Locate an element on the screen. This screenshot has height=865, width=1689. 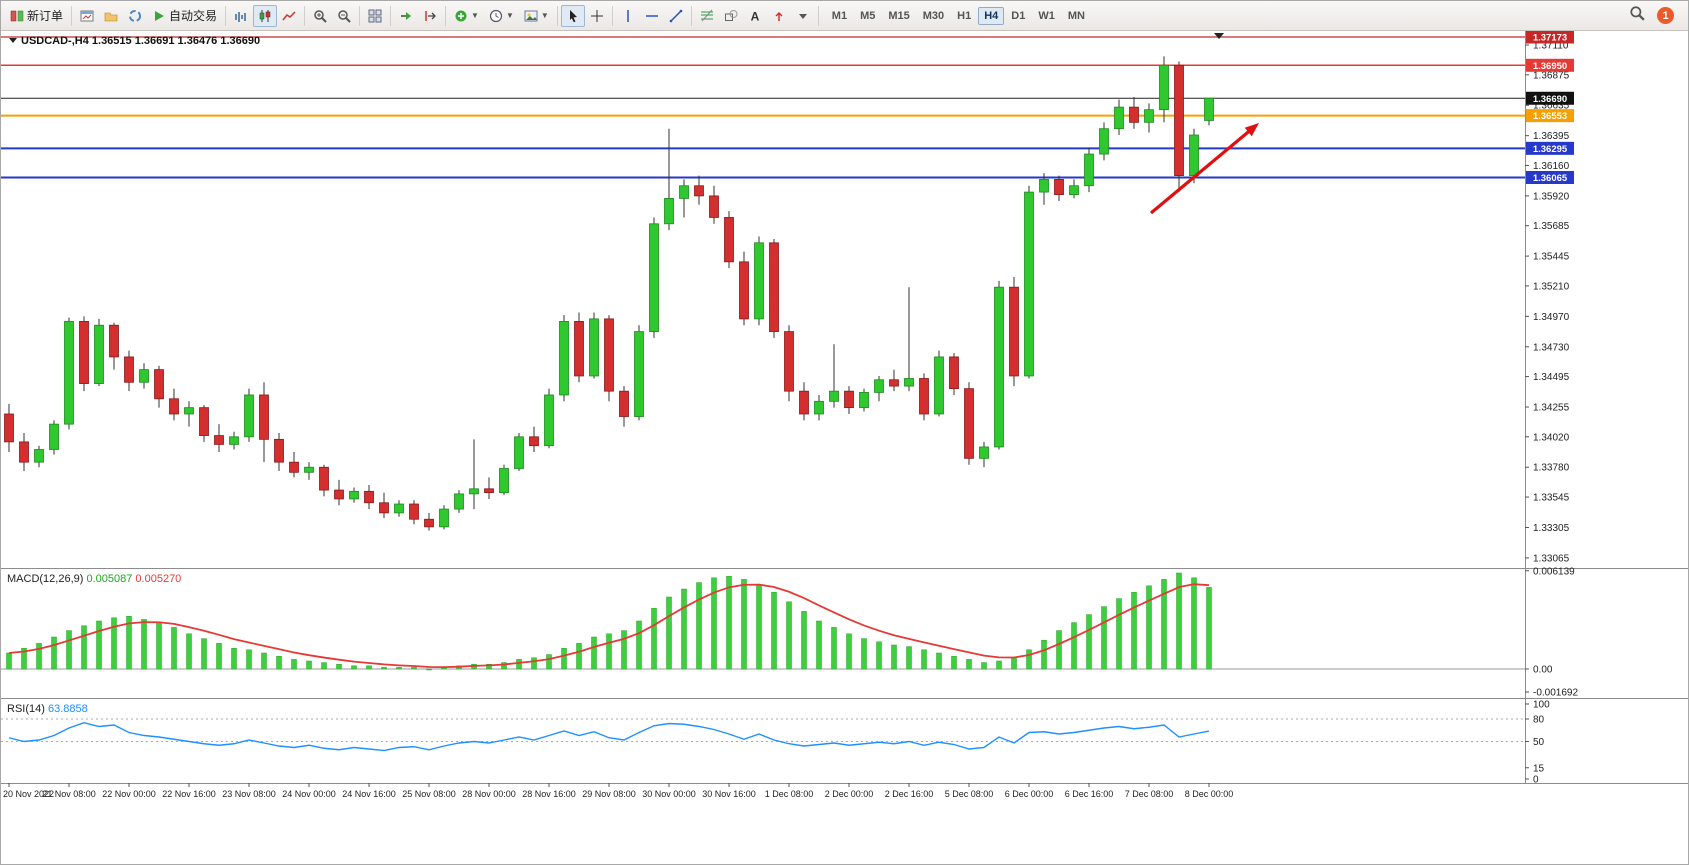
shapes-button is located at coordinates (731, 16).